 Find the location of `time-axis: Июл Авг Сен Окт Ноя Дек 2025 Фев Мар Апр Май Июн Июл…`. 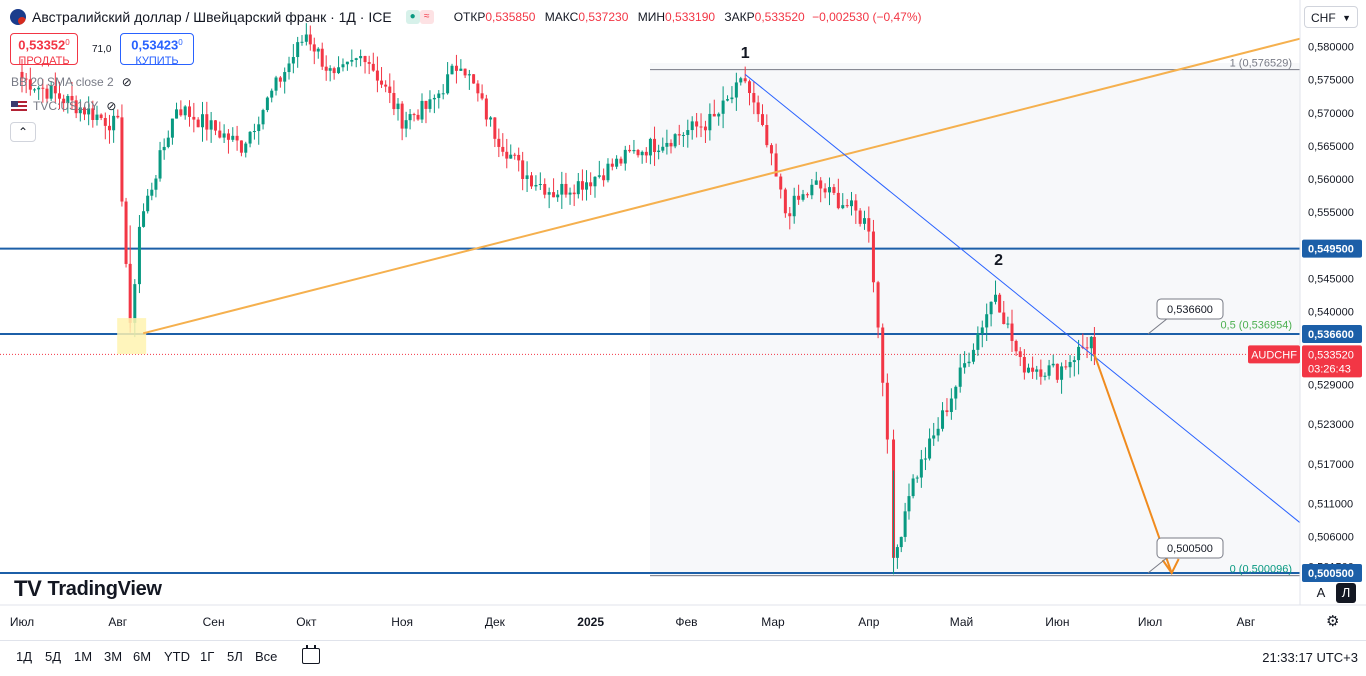

time-axis: Июл Авг Сен Окт Ноя Дек 2025 Фев Мар Апр Май Июн Июл… is located at coordinates (633, 622).